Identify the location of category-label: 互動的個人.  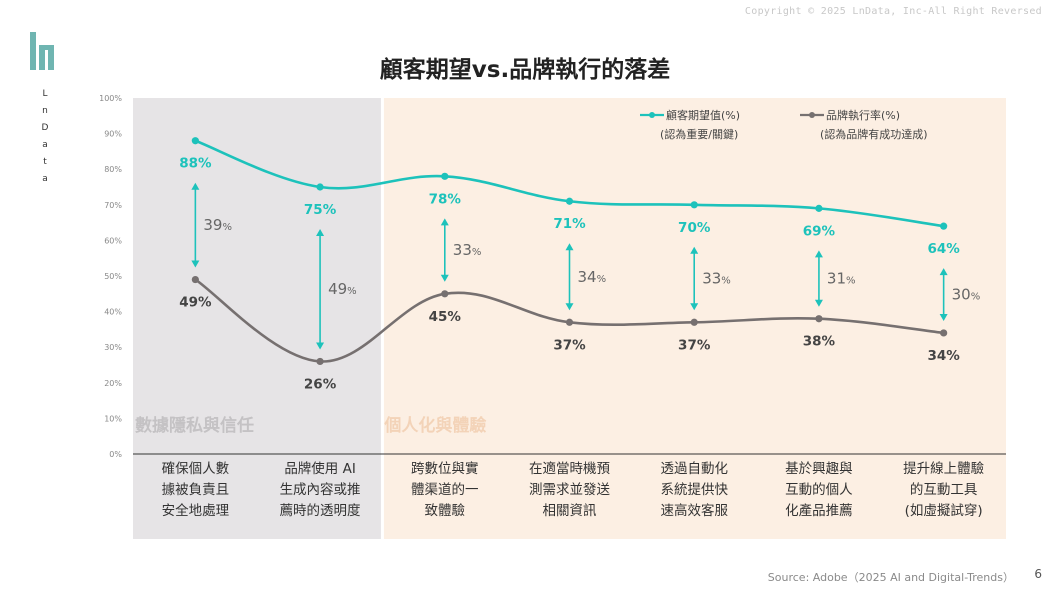
(819, 490).